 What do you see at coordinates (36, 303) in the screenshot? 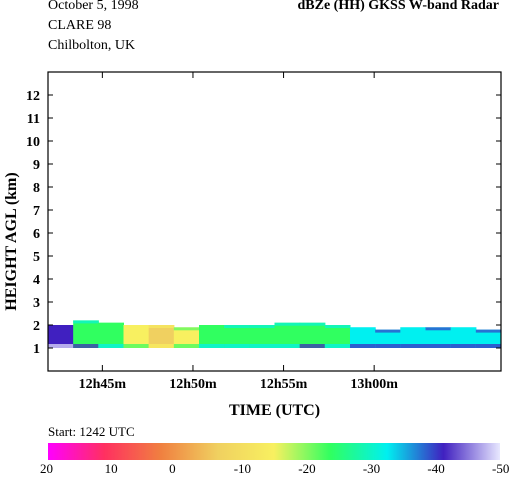
I see `y-tick-label: 3` at bounding box center [36, 303].